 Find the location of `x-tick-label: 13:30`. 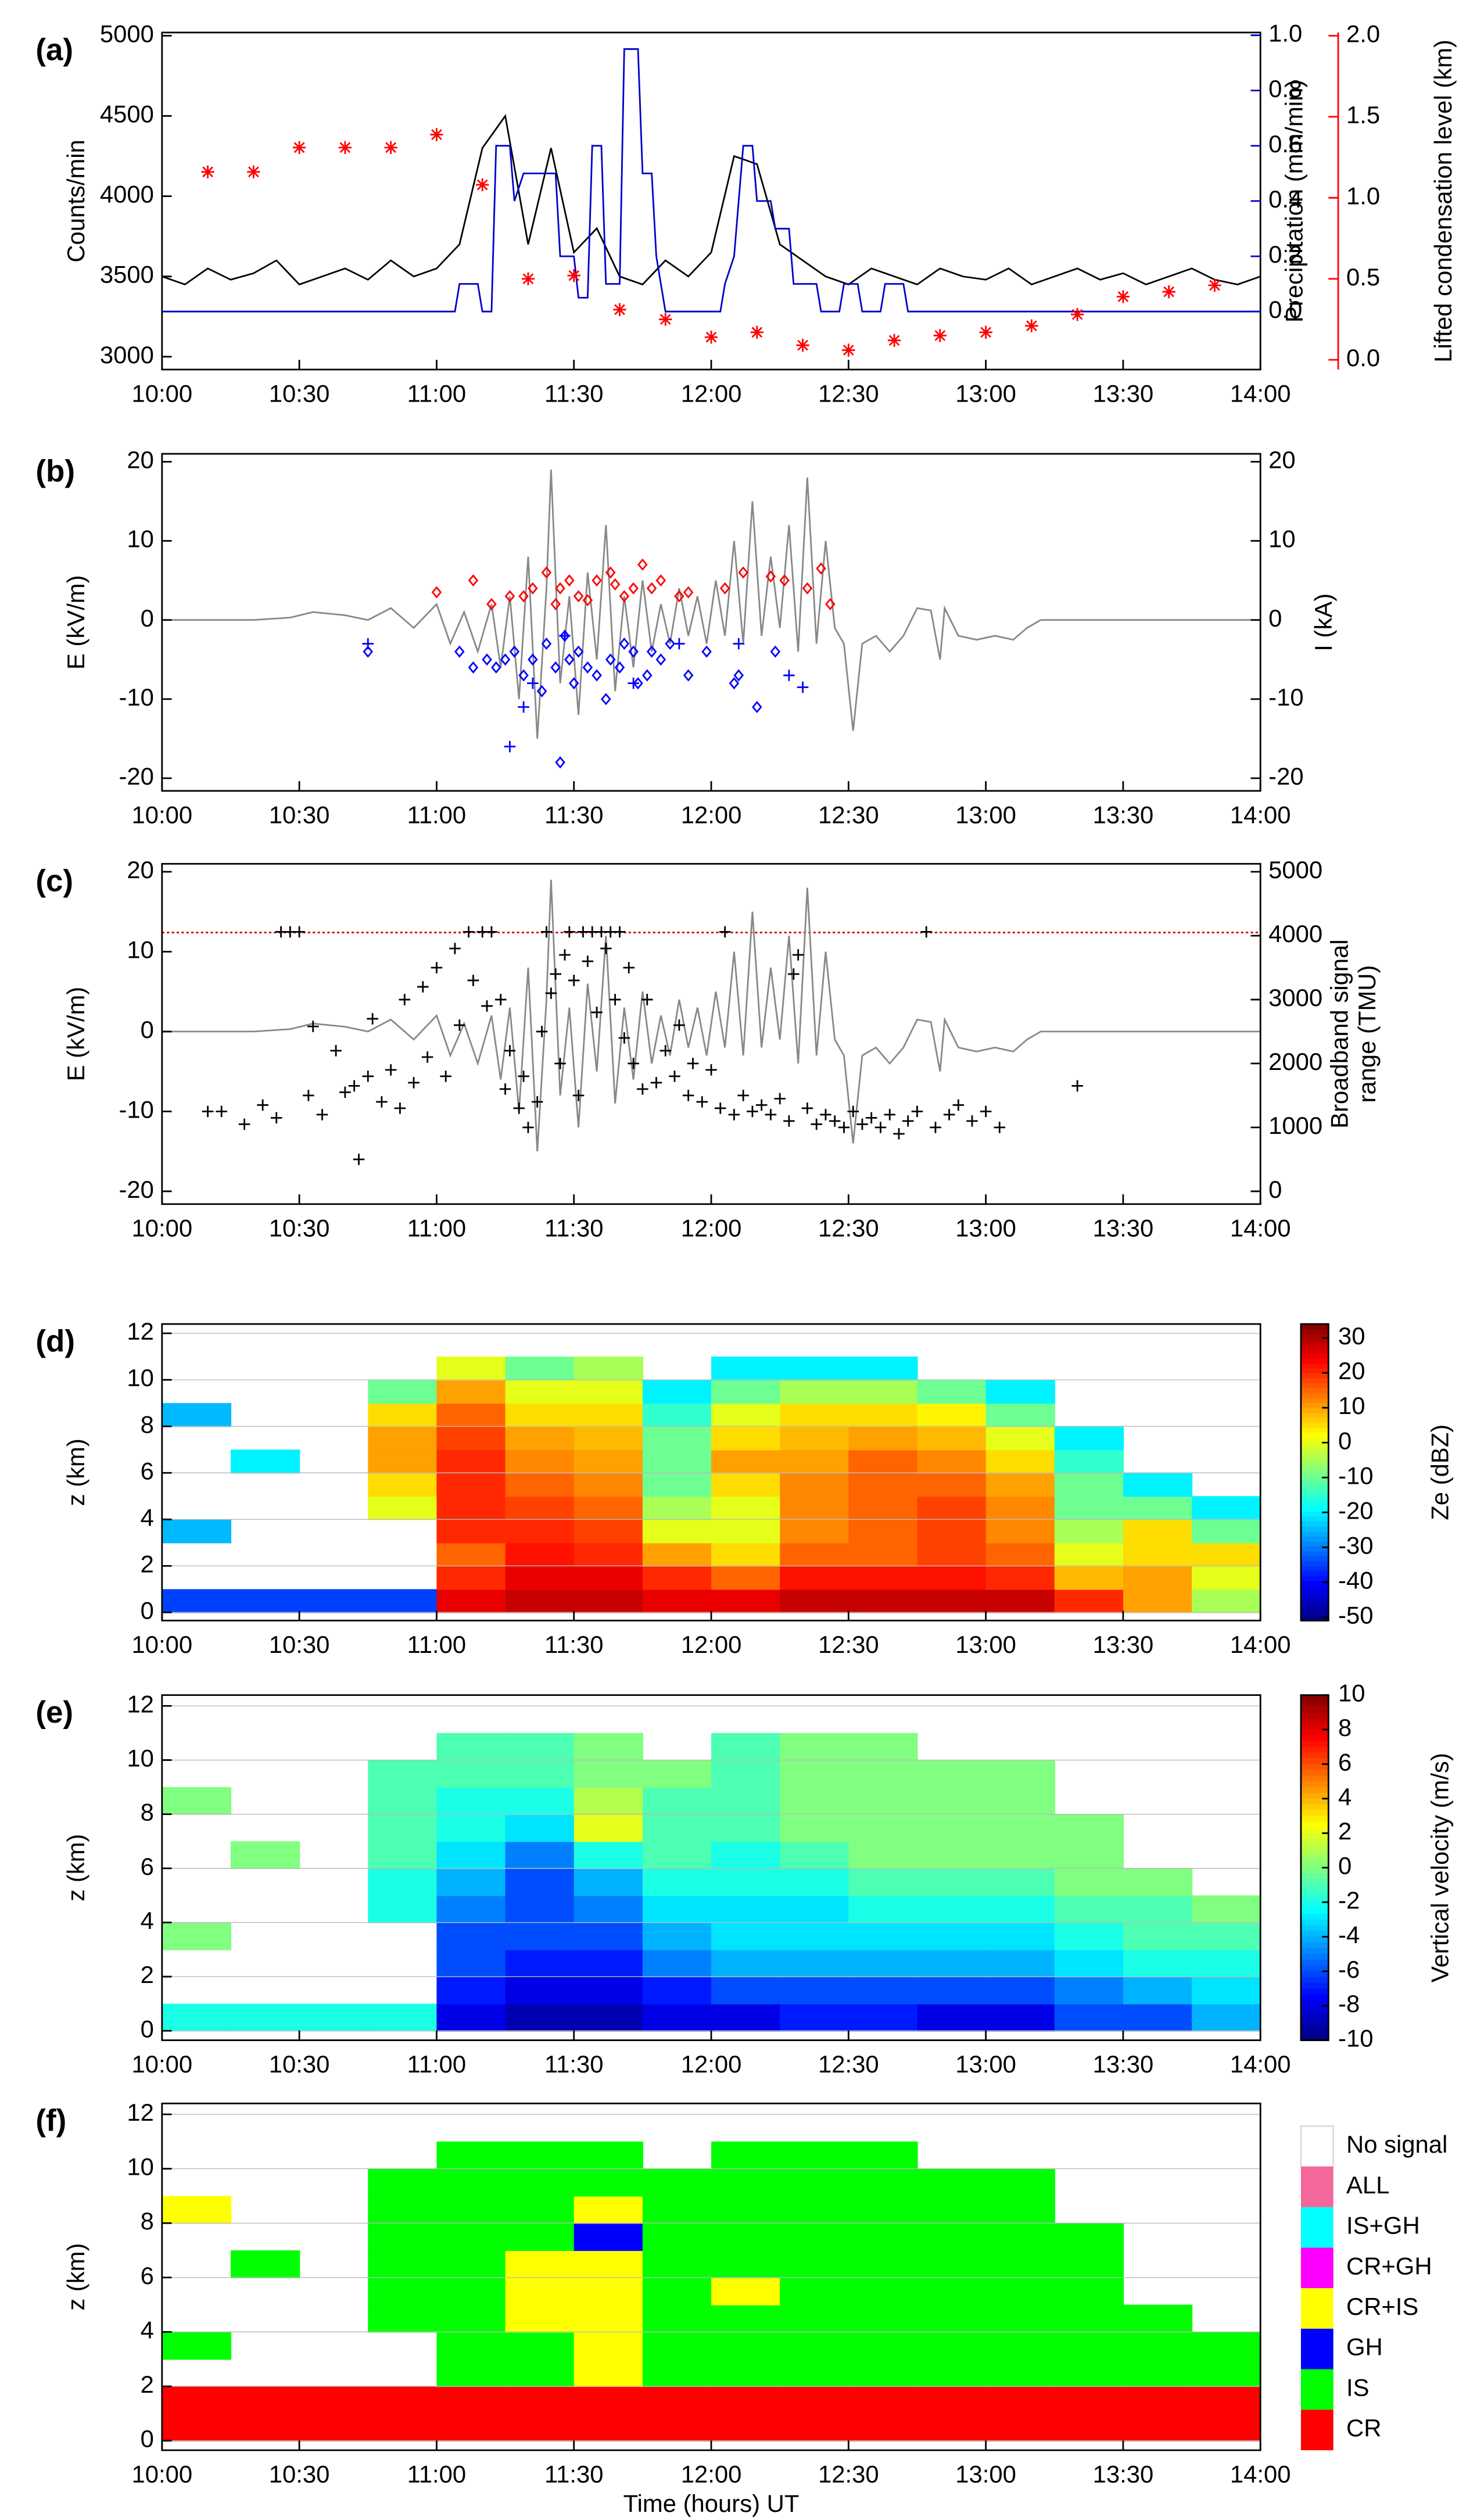

x-tick-label: 13:30 is located at coordinates (1123, 2064).